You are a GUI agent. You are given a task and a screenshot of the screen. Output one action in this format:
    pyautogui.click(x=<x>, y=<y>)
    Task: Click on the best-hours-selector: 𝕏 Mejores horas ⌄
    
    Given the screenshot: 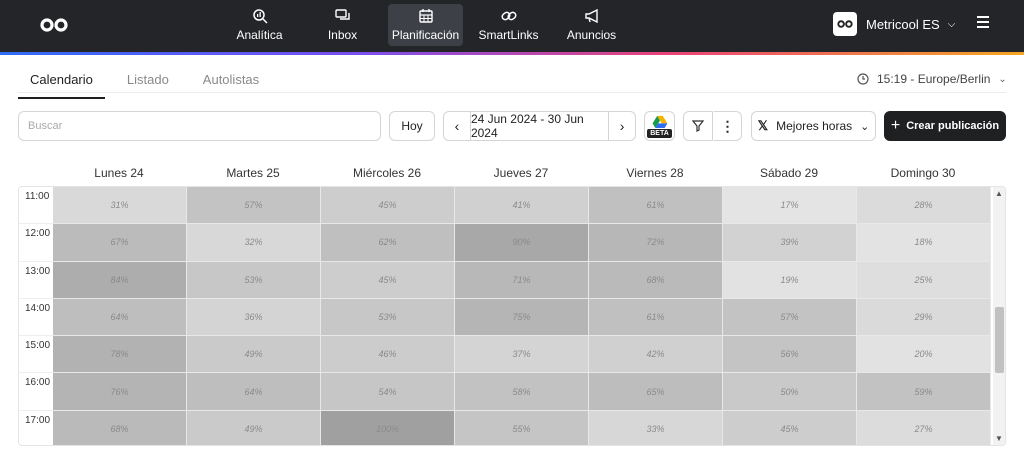 What is the action you would take?
    pyautogui.click(x=813, y=126)
    